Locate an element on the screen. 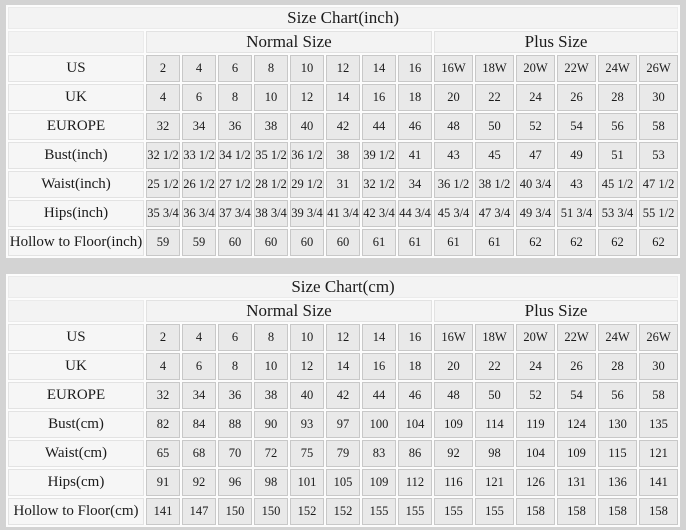 This screenshot has height=530, width=686. size-cell: 54 is located at coordinates (576, 395).